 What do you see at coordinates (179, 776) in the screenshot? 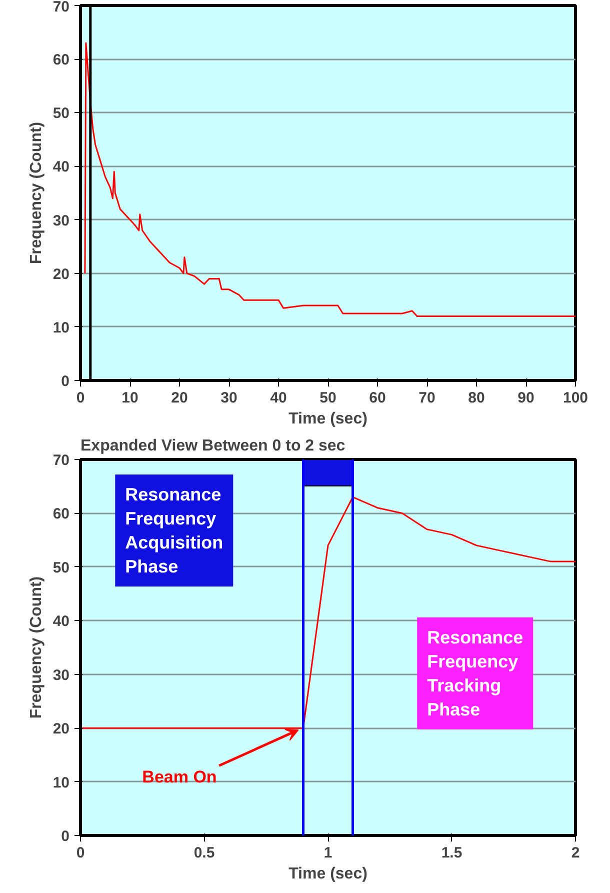
I see `annotation: Beam On` at bounding box center [179, 776].